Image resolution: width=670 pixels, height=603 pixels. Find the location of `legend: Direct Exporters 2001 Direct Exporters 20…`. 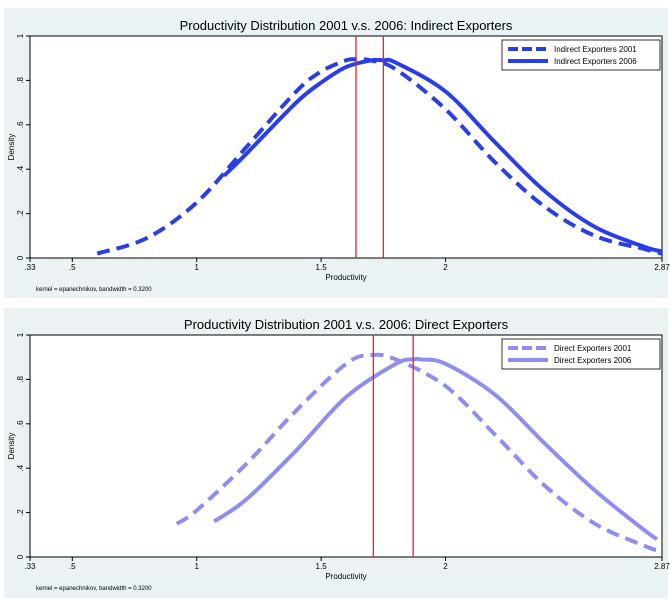

legend: Direct Exporters 2001 Direct Exporters 20… is located at coordinates (581, 354).